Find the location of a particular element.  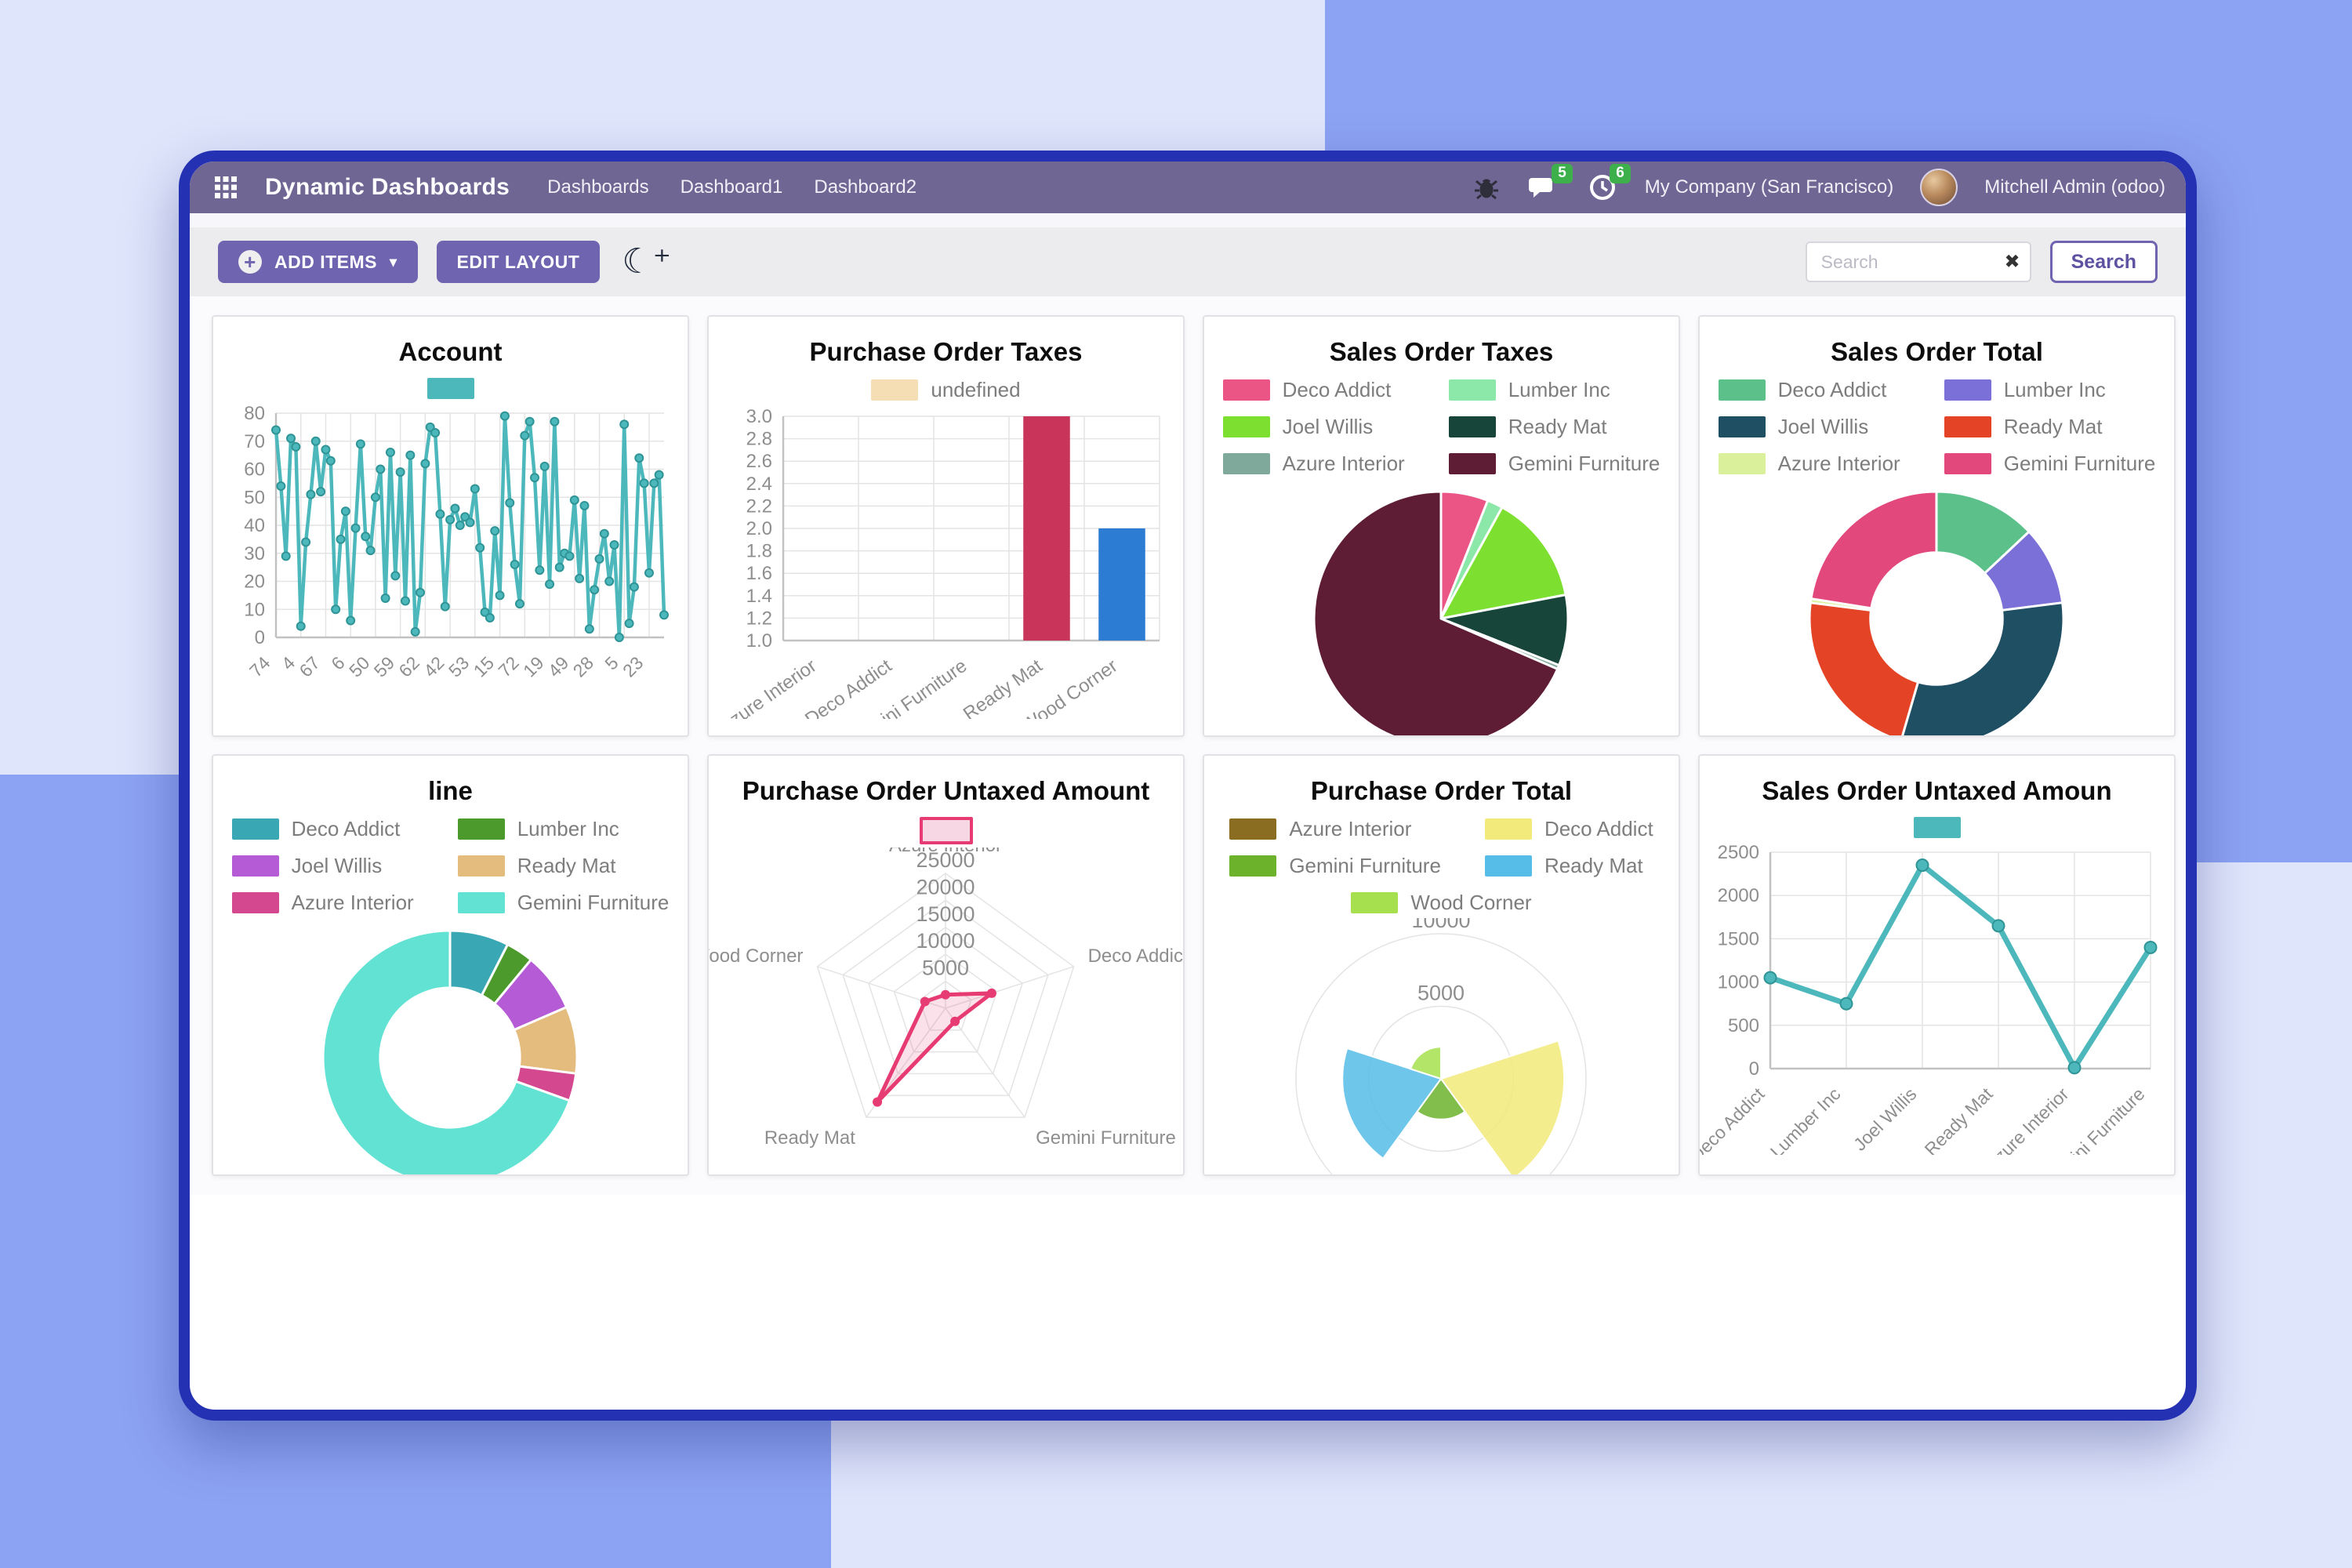

search-input is located at coordinates (1918, 261).